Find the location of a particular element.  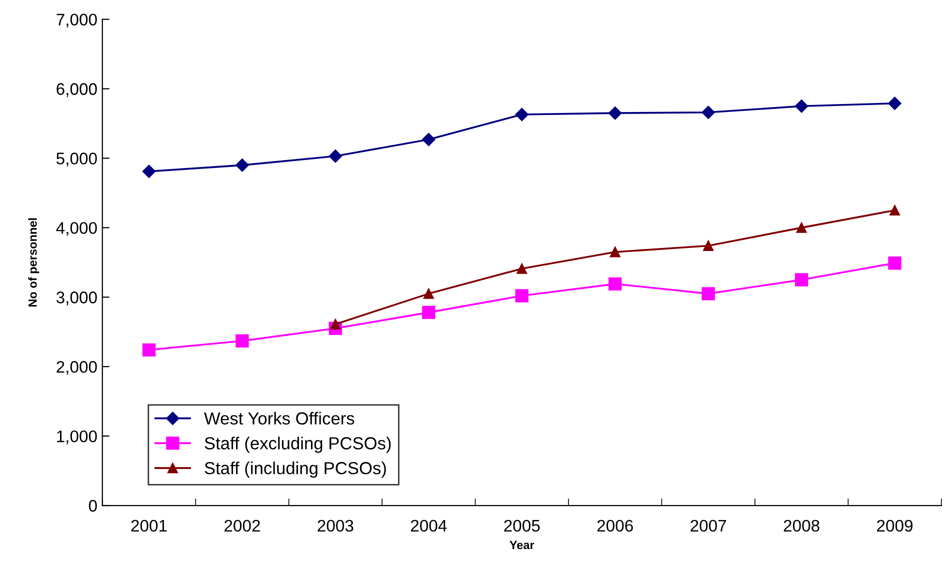

x-tick-label: 2001 is located at coordinates (149, 526).